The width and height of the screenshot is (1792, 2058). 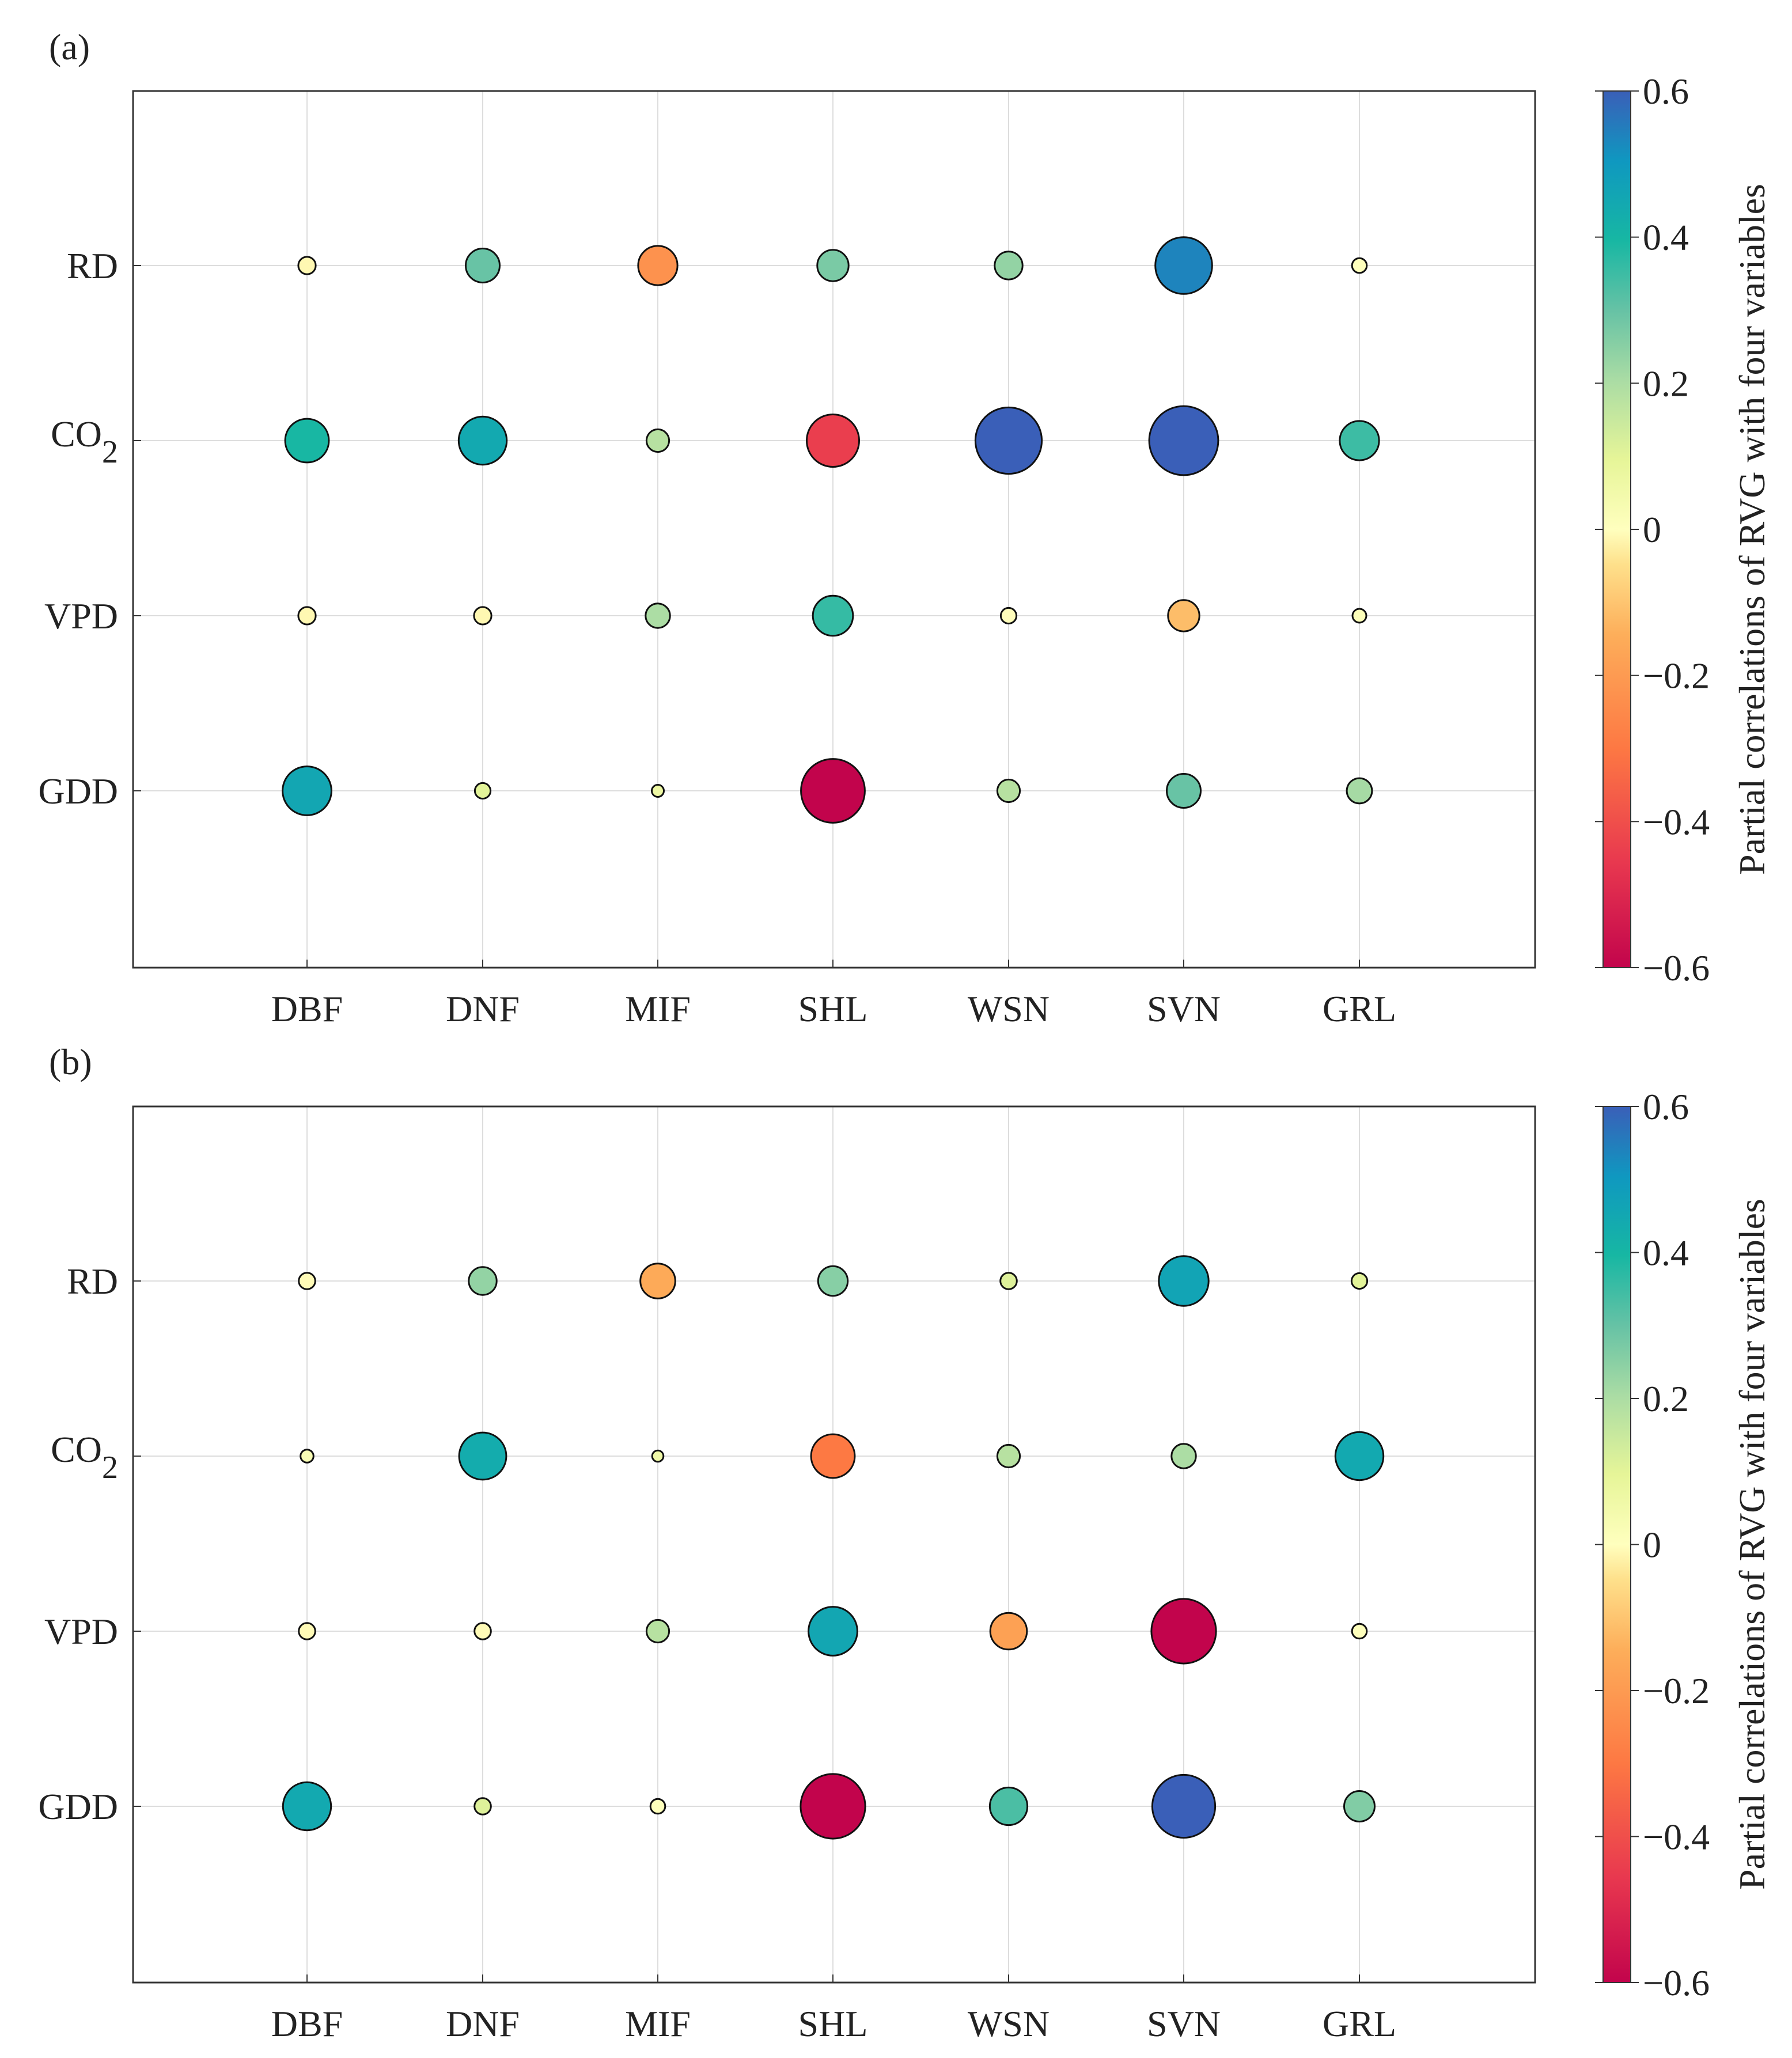 I want to click on panel-label: (a), so click(x=69, y=46).